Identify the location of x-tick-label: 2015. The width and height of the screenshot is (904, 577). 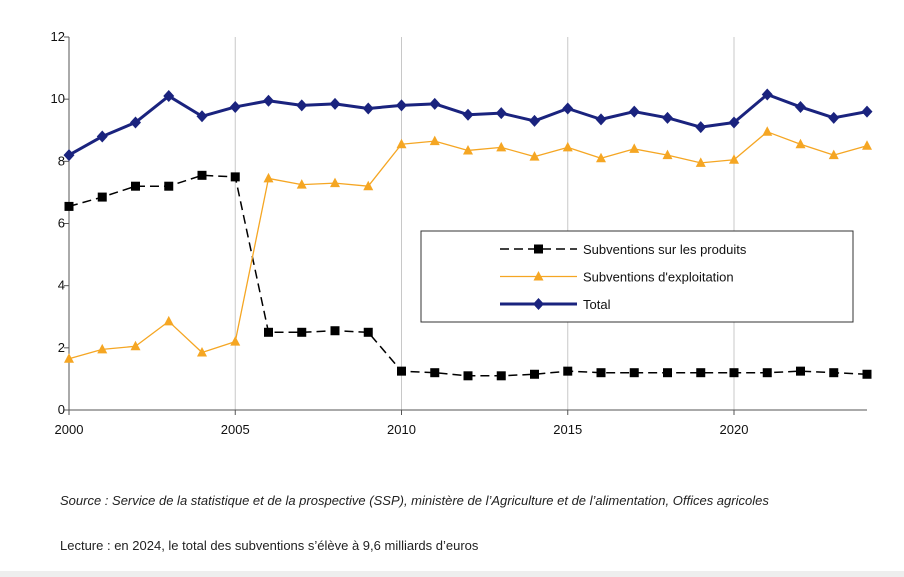
(567, 429).